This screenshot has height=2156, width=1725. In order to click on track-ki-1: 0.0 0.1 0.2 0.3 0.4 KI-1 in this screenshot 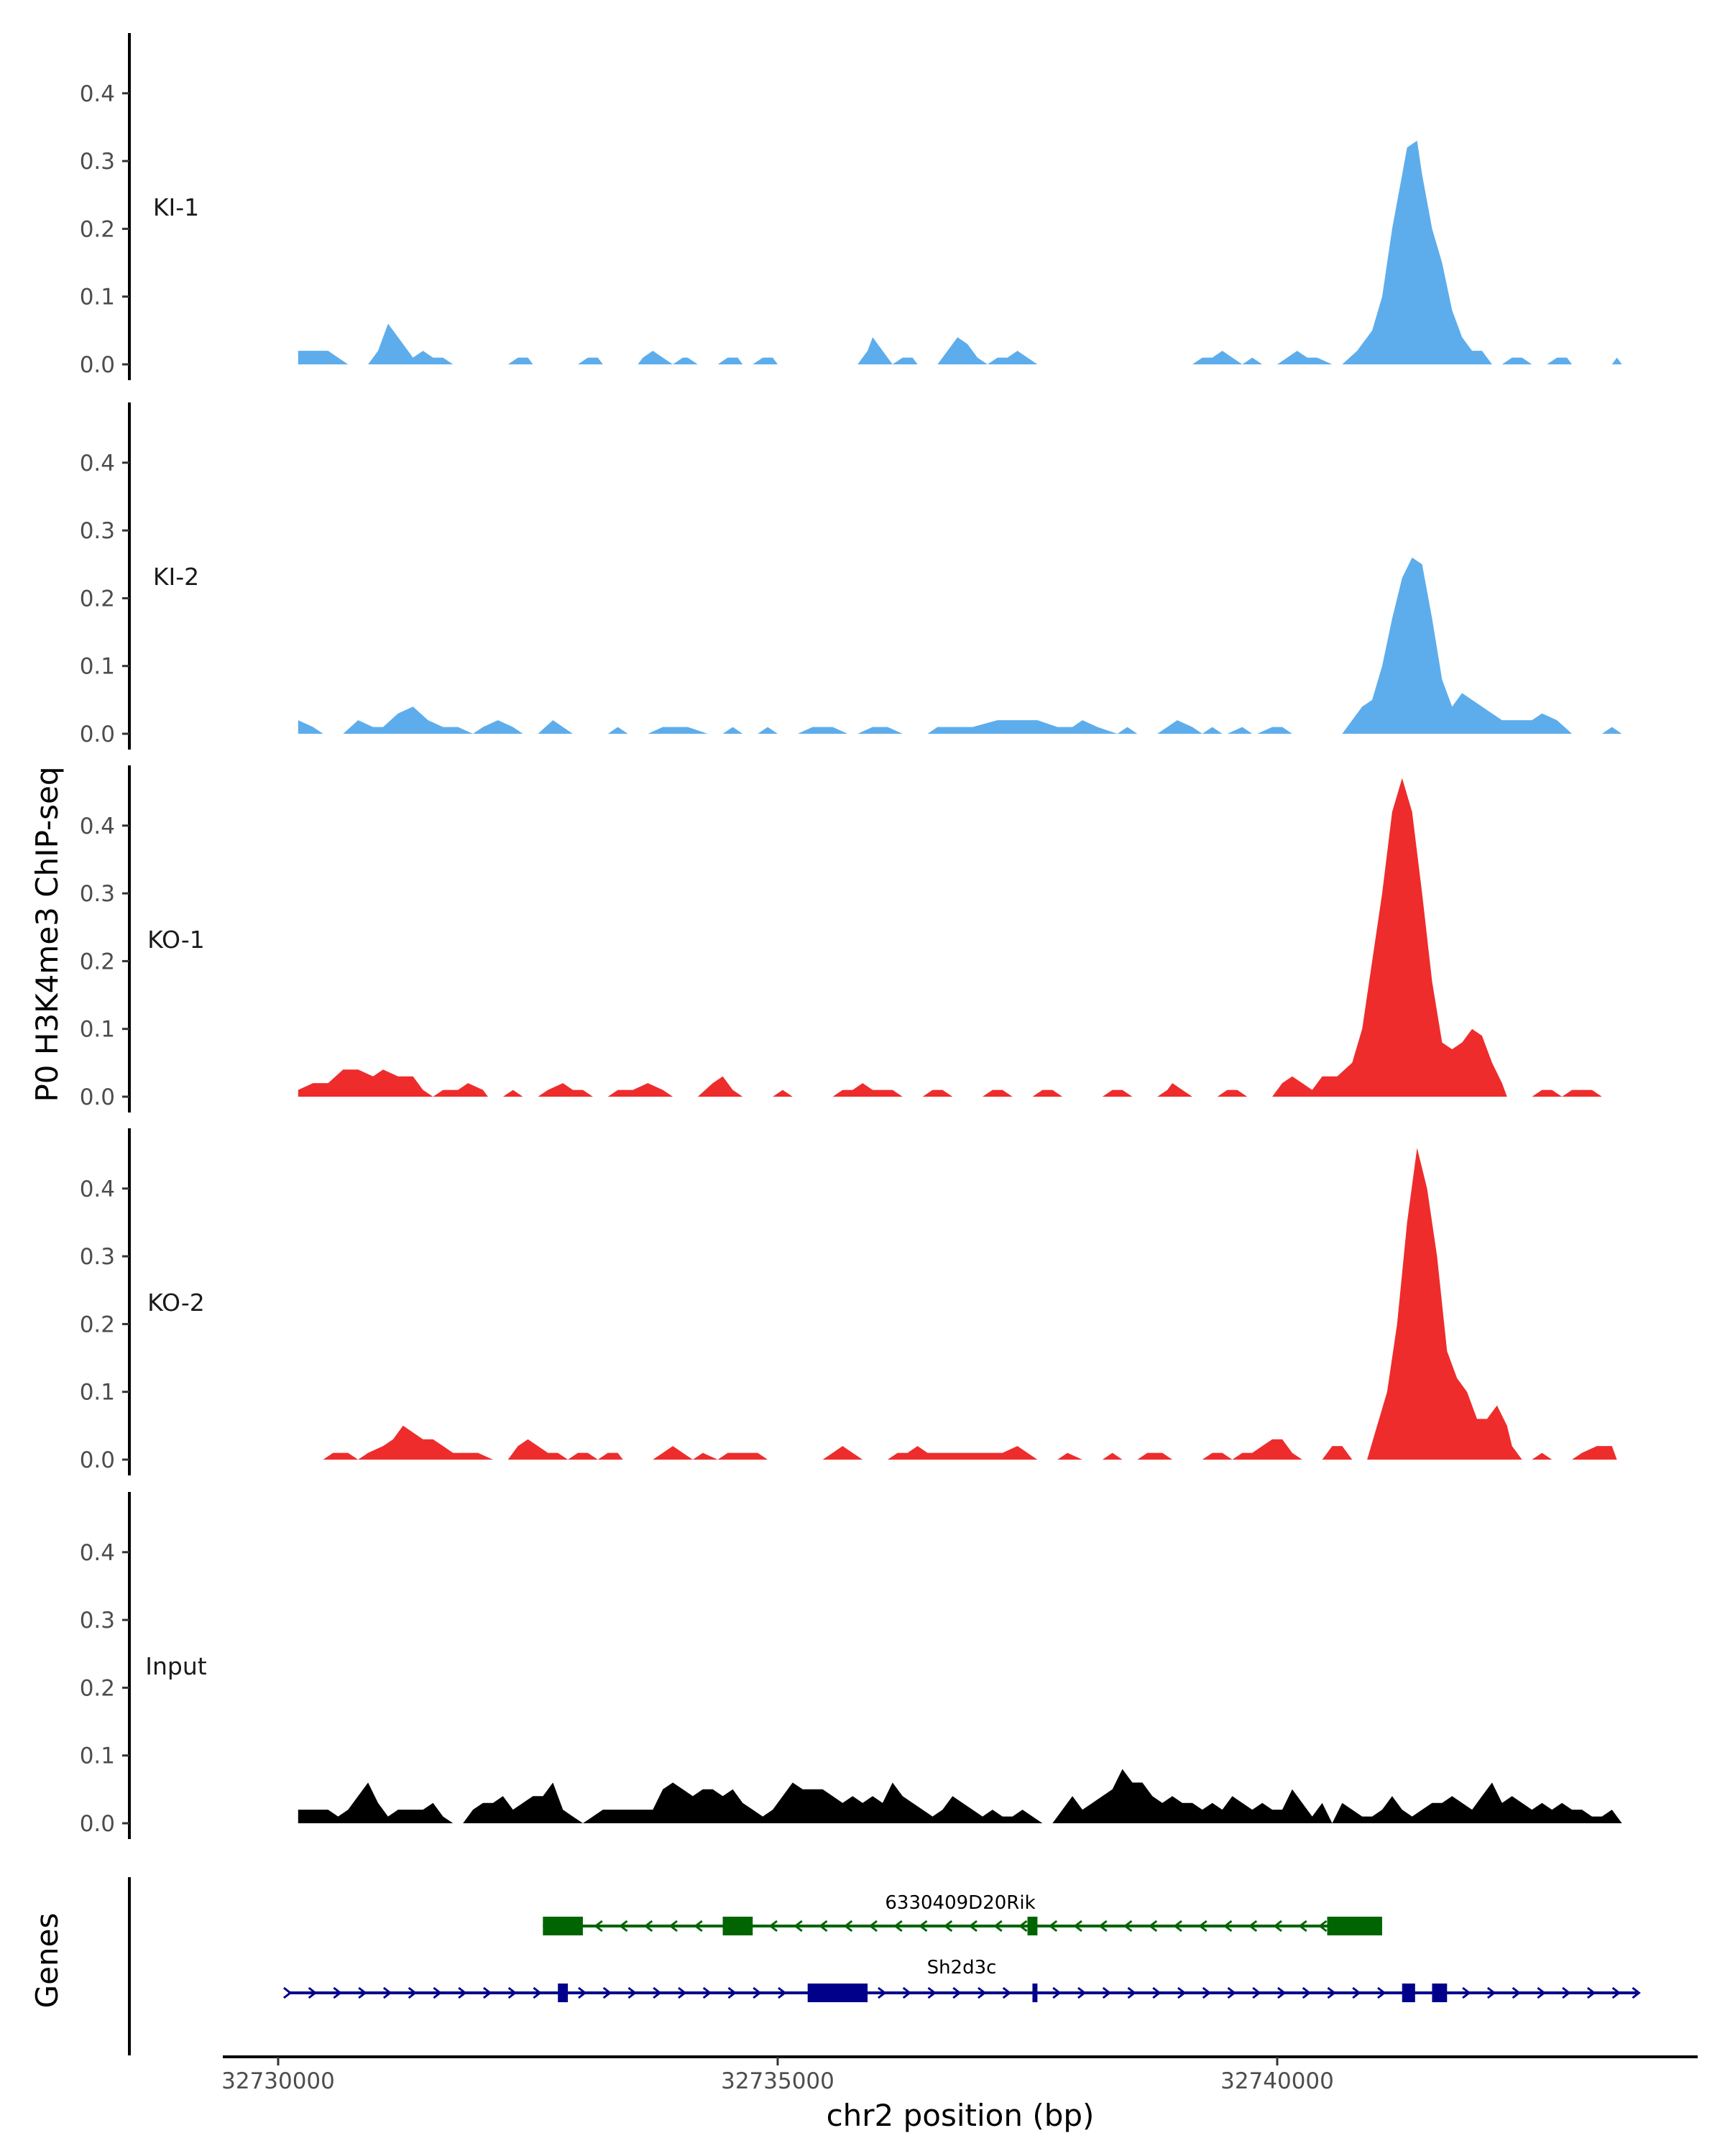, I will do `click(851, 206)`.